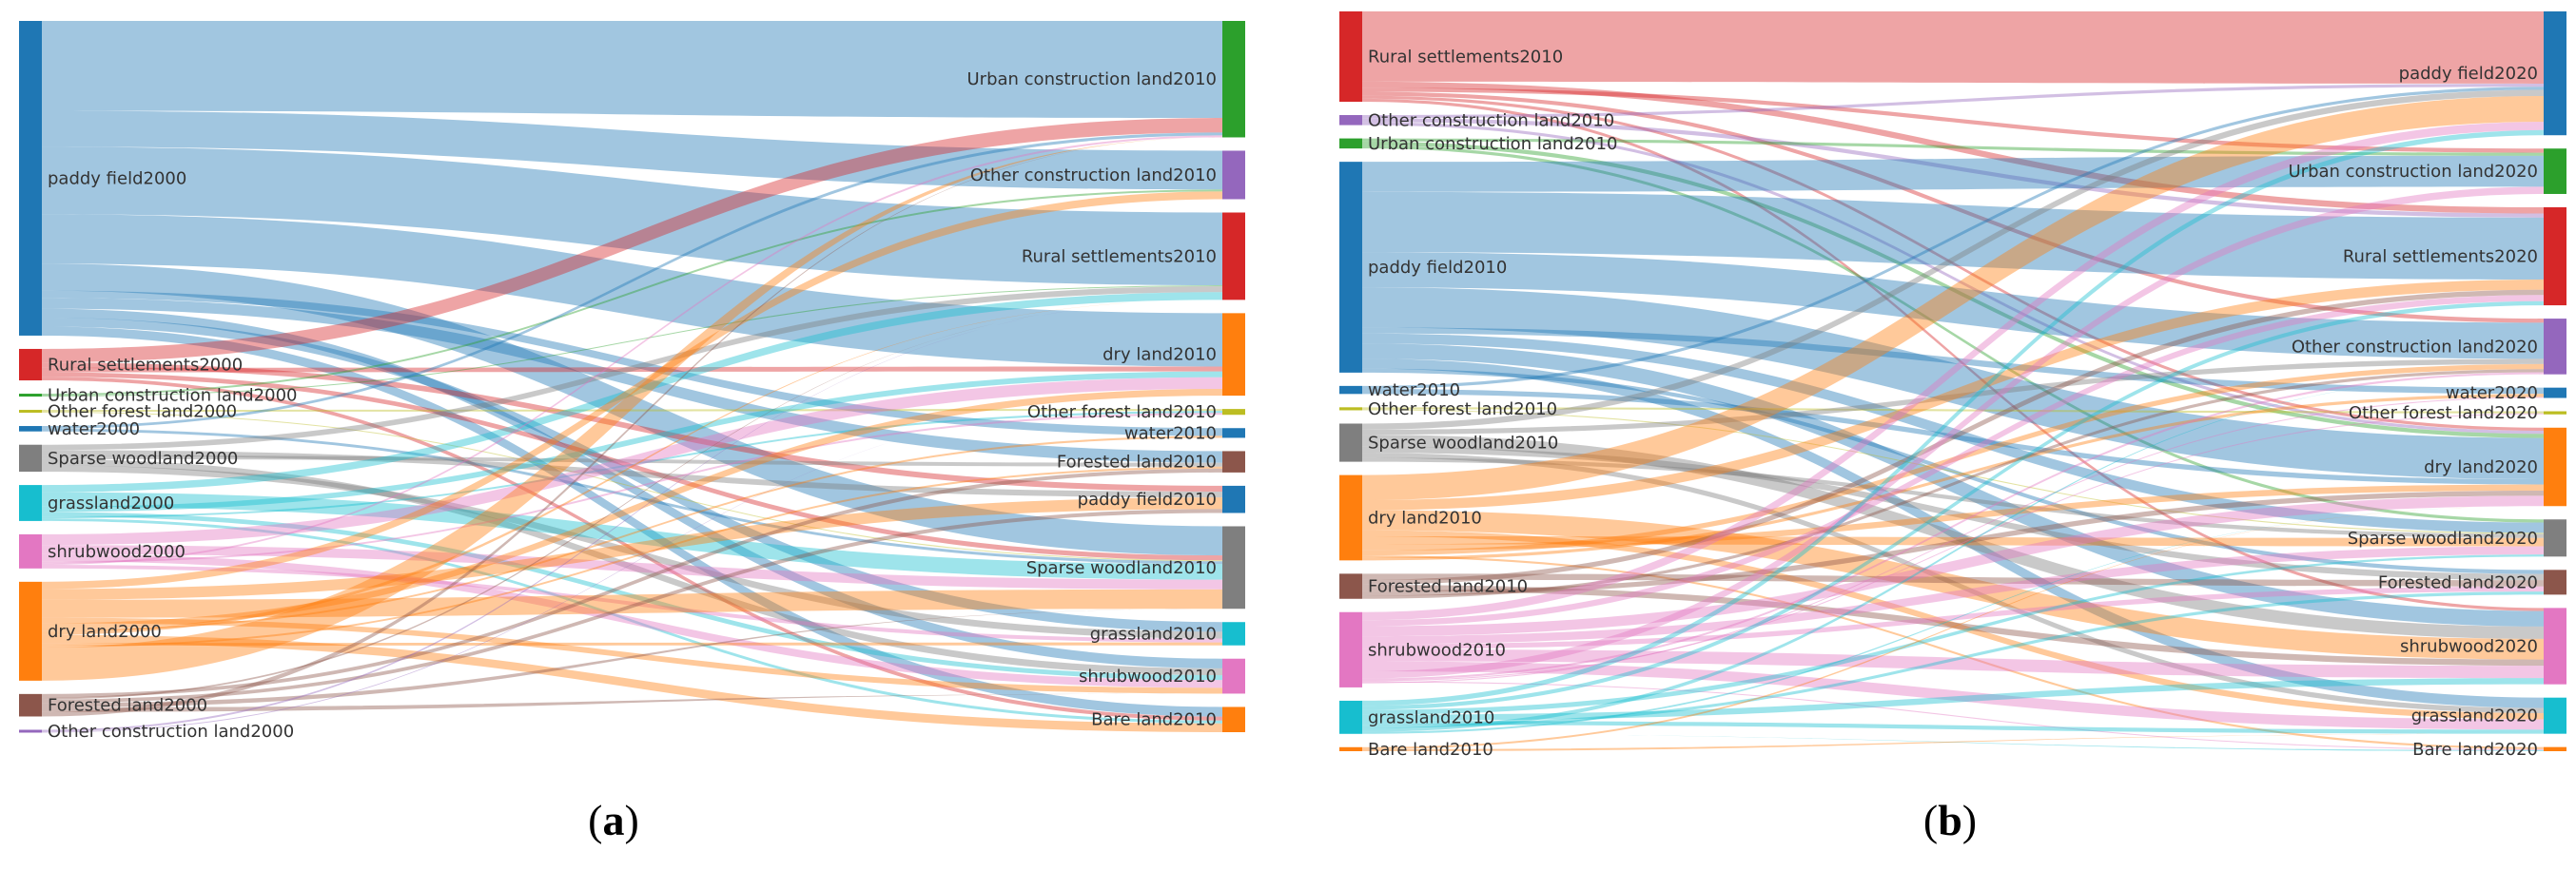 The height and width of the screenshot is (871, 2576). Describe the element at coordinates (2469, 647) in the screenshot. I see `node-label-right-t_shrub: shrubwood2020` at that location.